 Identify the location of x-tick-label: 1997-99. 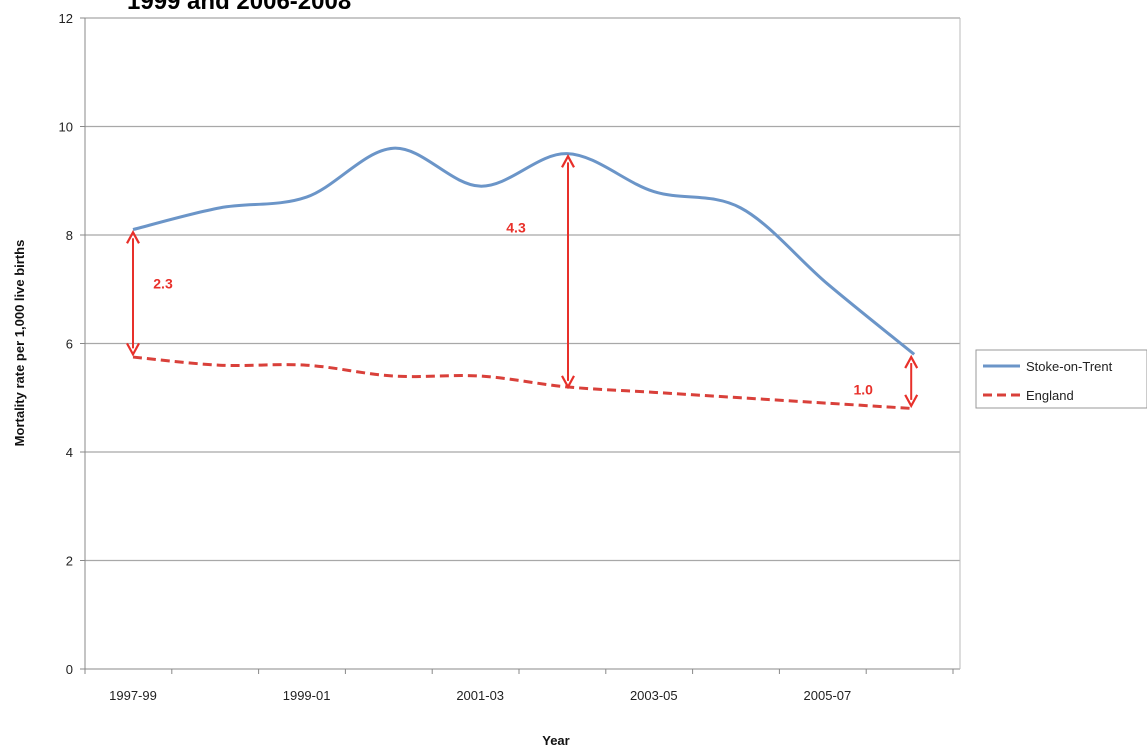
(133, 695).